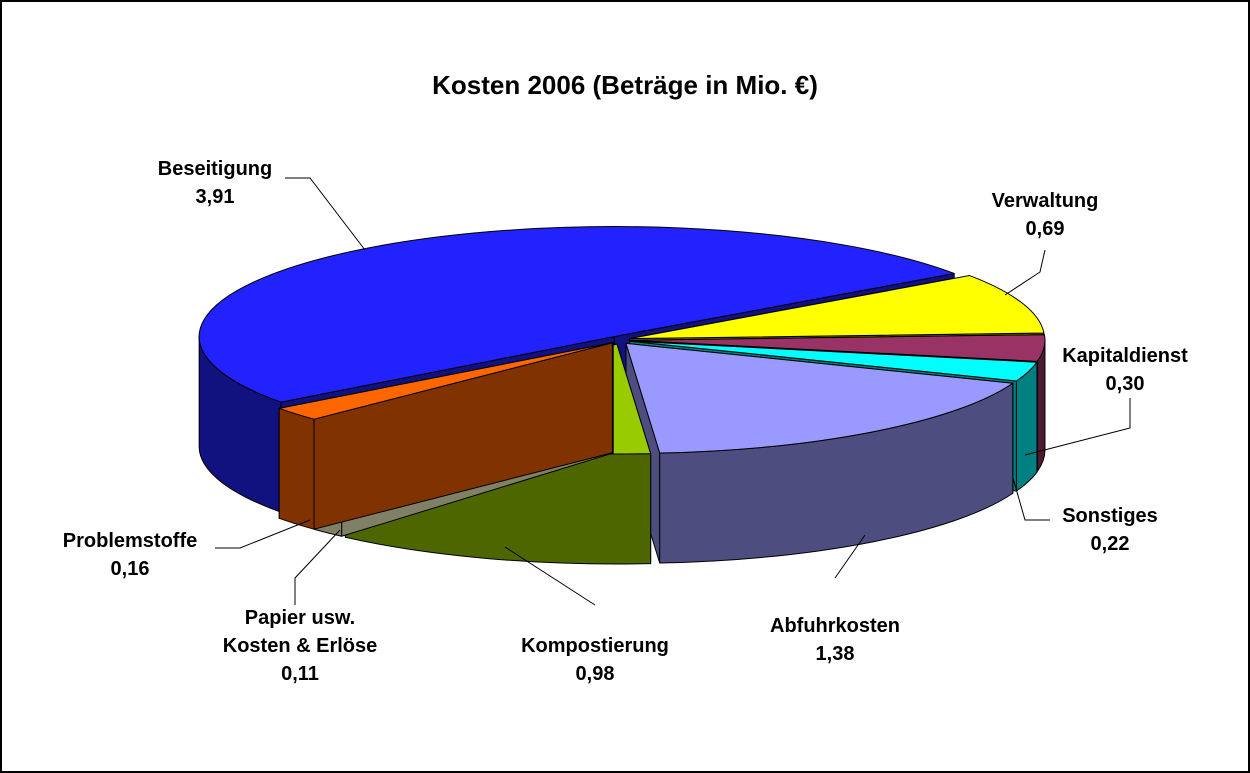 This screenshot has height=773, width=1250. Describe the element at coordinates (130, 569) in the screenshot. I see `slice-value: 0,16` at that location.